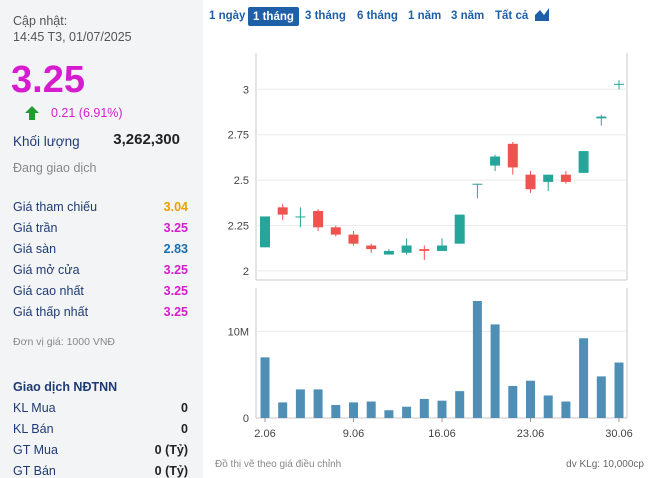  What do you see at coordinates (46, 270) in the screenshot?
I see `stat-label: Giá mở cửa` at bounding box center [46, 270].